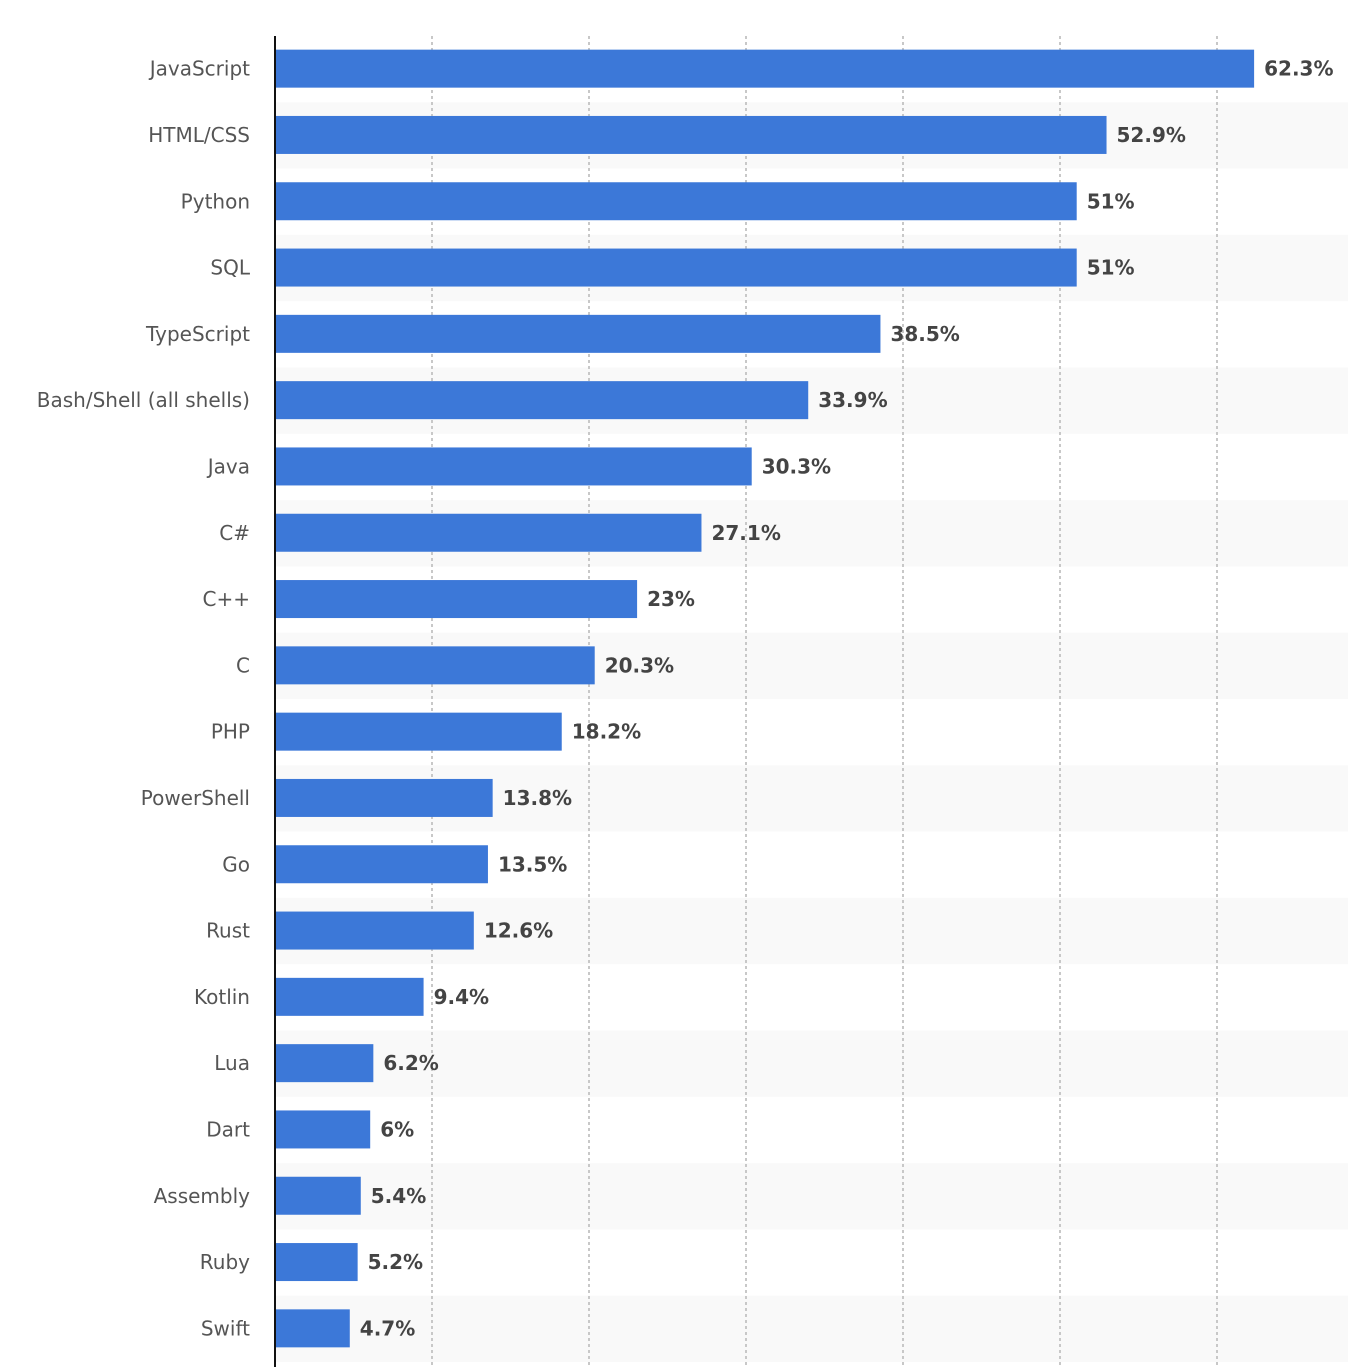 The width and height of the screenshot is (1348, 1367). Describe the element at coordinates (410, 1063) in the screenshot. I see `value-label: 6.2%` at that location.